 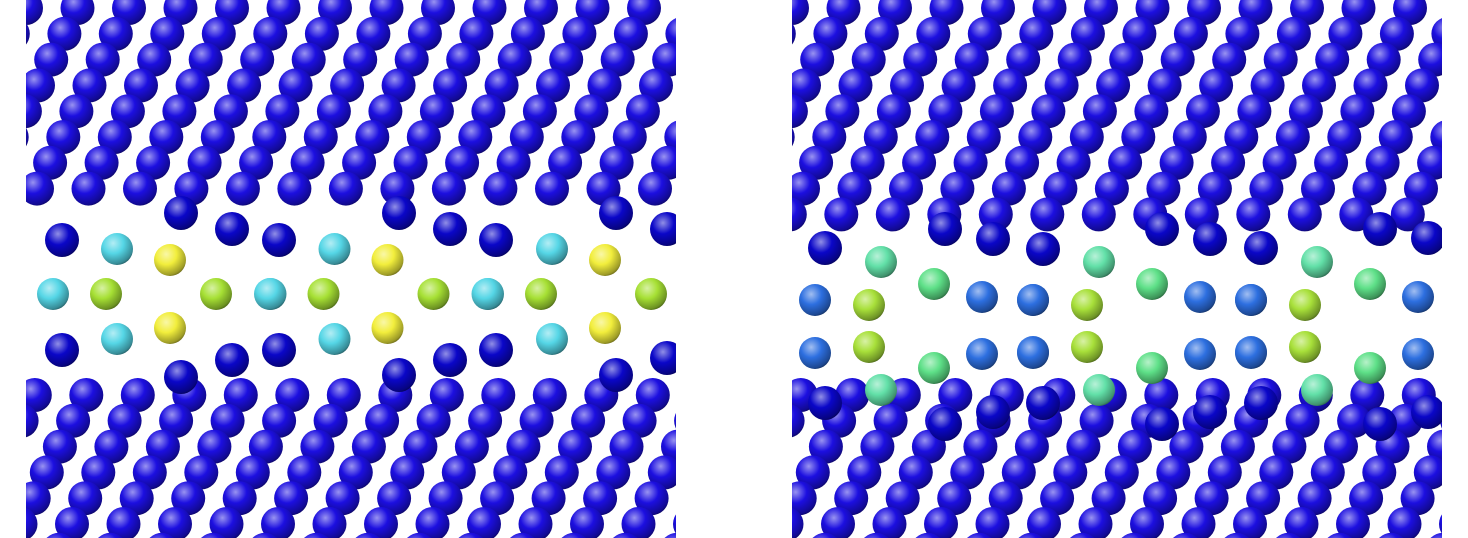 I want to click on right-lightgreen-atom, so click(x=1317, y=262).